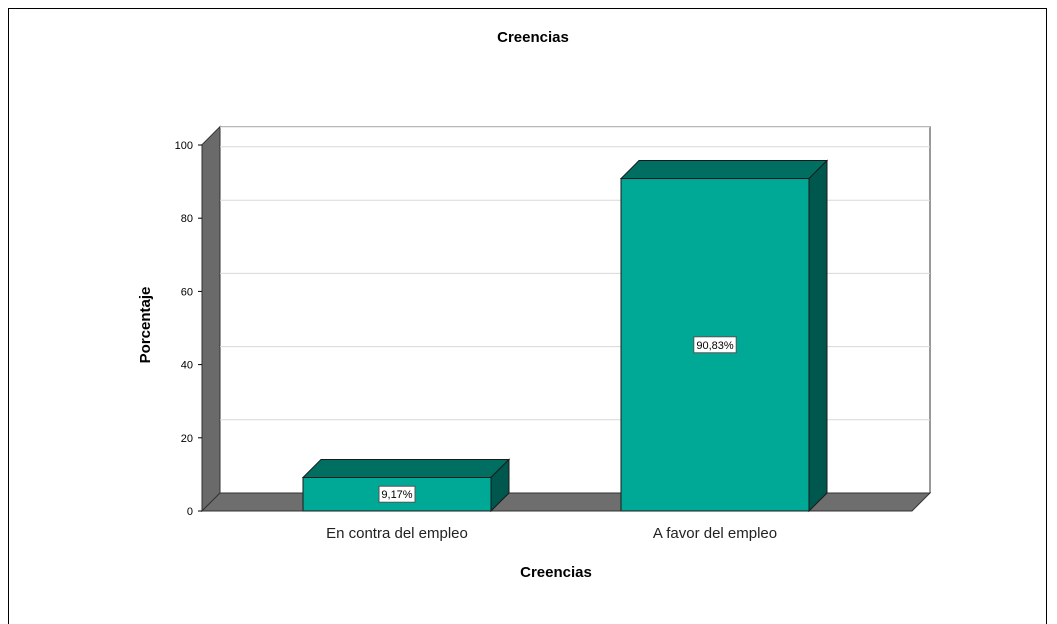 The image size is (1057, 624). What do you see at coordinates (211, 319) in the screenshot?
I see `left-wall` at bounding box center [211, 319].